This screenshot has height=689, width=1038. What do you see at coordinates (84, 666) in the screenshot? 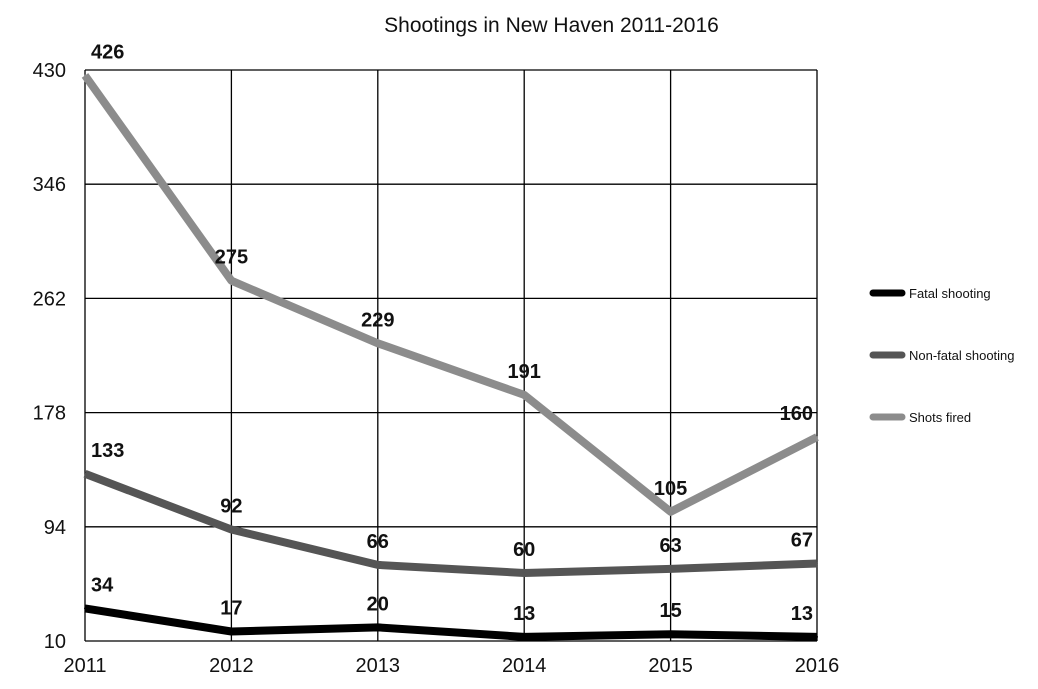
I see `x-tick-label: 2011` at bounding box center [84, 666].